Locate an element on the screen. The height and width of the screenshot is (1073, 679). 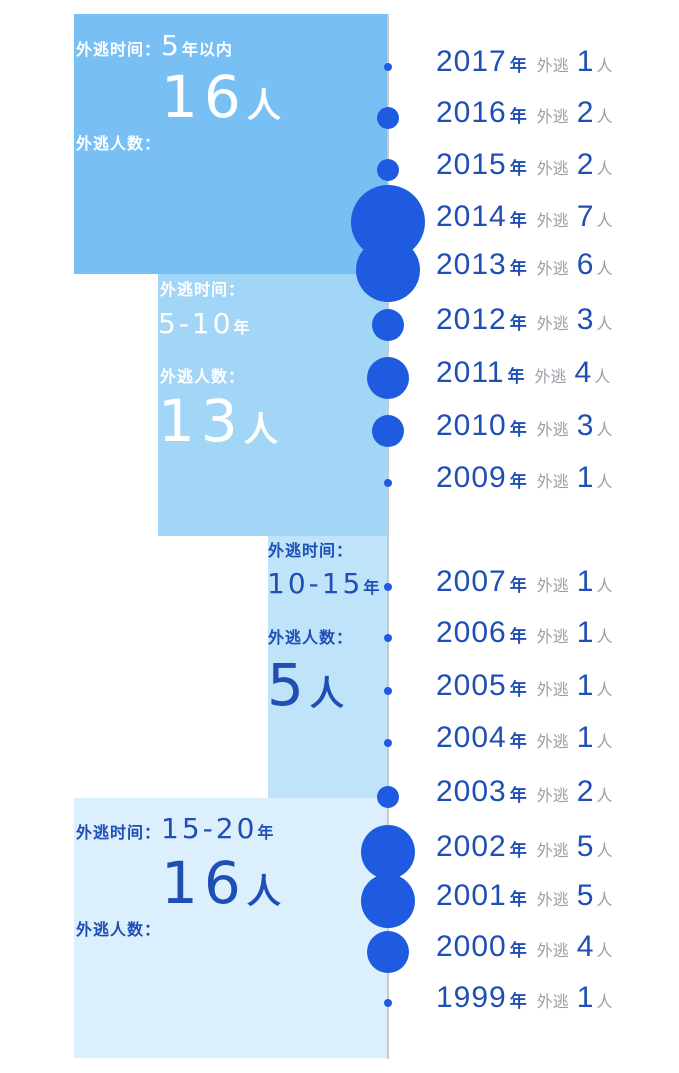
group3-duration-number: 10-15 is located at coordinates (315, 583).